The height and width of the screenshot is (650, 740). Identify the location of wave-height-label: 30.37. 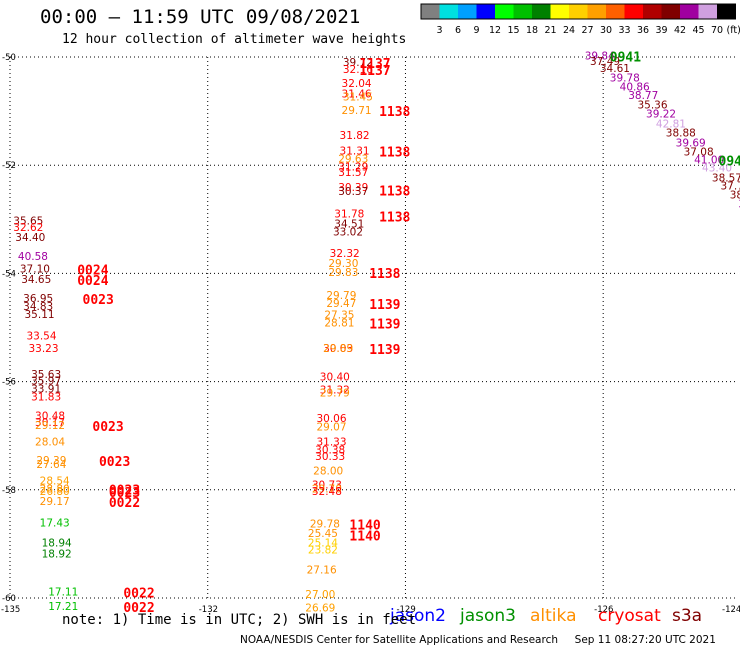
(353, 192).